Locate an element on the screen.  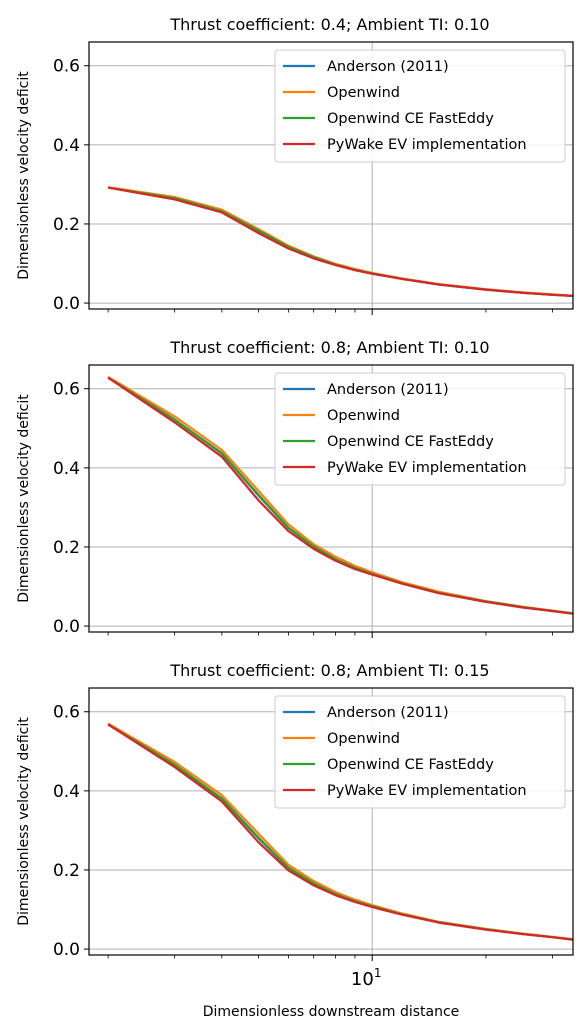
series-group is located at coordinates (340, 241).